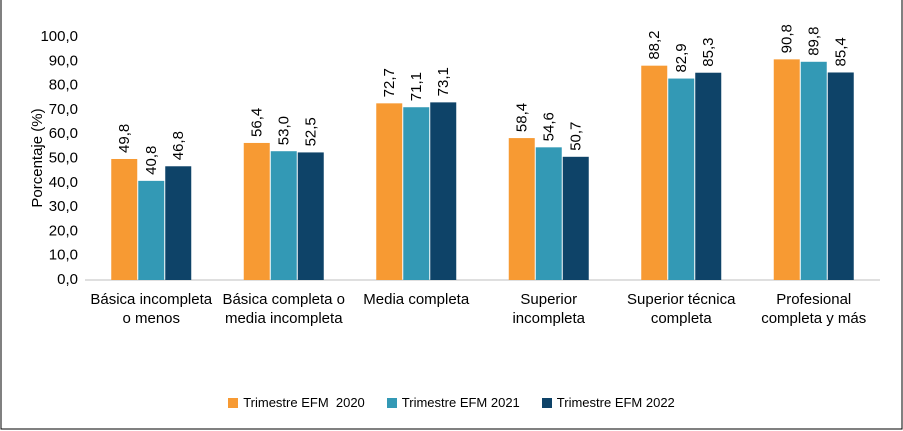 Image resolution: width=903 pixels, height=431 pixels. Describe the element at coordinates (443, 81) in the screenshot. I see `value-label: 73,1` at that location.